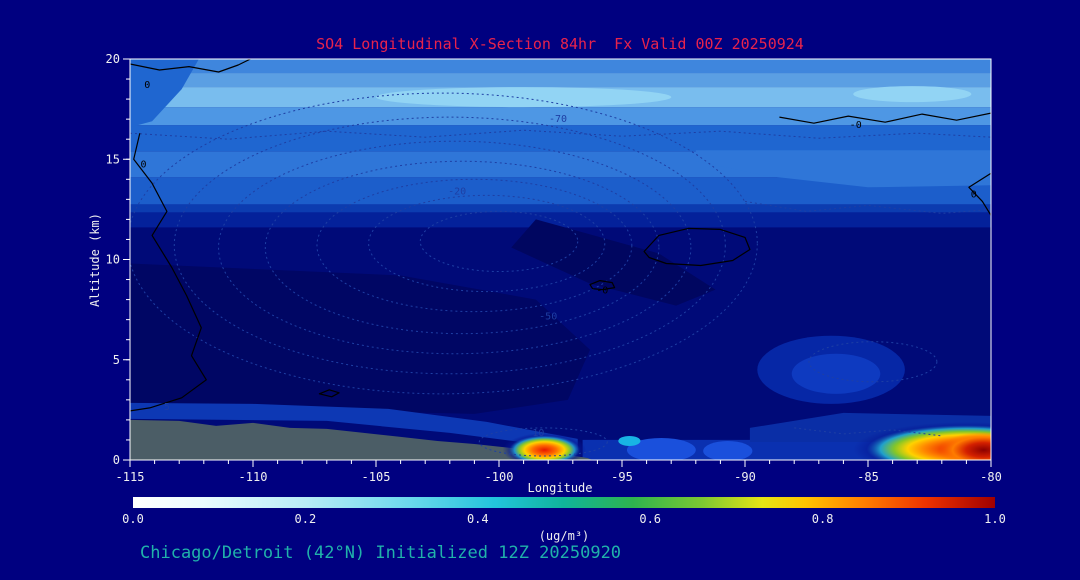 The image size is (1080, 580). What do you see at coordinates (376, 477) in the screenshot?
I see `x-tick-label: -105` at bounding box center [376, 477].